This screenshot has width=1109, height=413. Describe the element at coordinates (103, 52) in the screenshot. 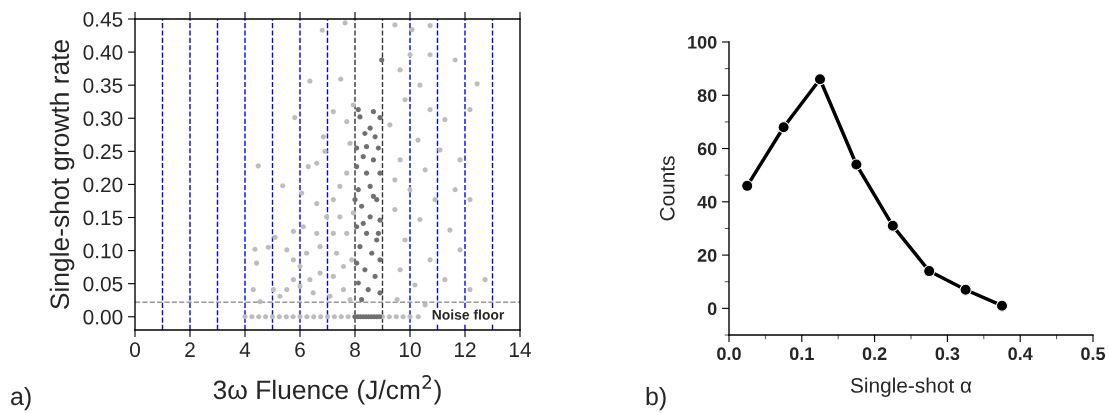

I see `y-tick-label: 0.40` at that location.